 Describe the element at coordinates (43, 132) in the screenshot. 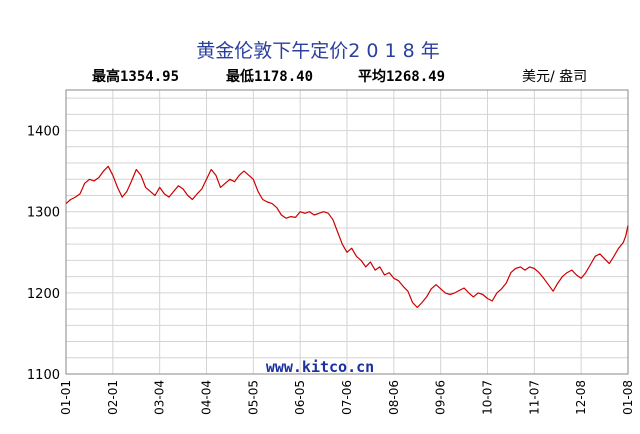

I see `y-tick-label: 1400` at that location.